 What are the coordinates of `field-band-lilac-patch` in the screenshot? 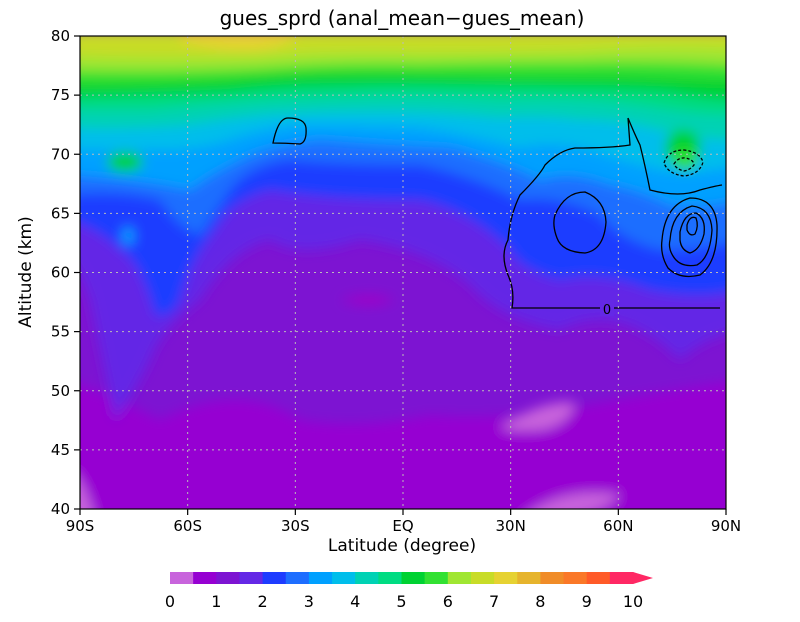 It's located at (537, 416).